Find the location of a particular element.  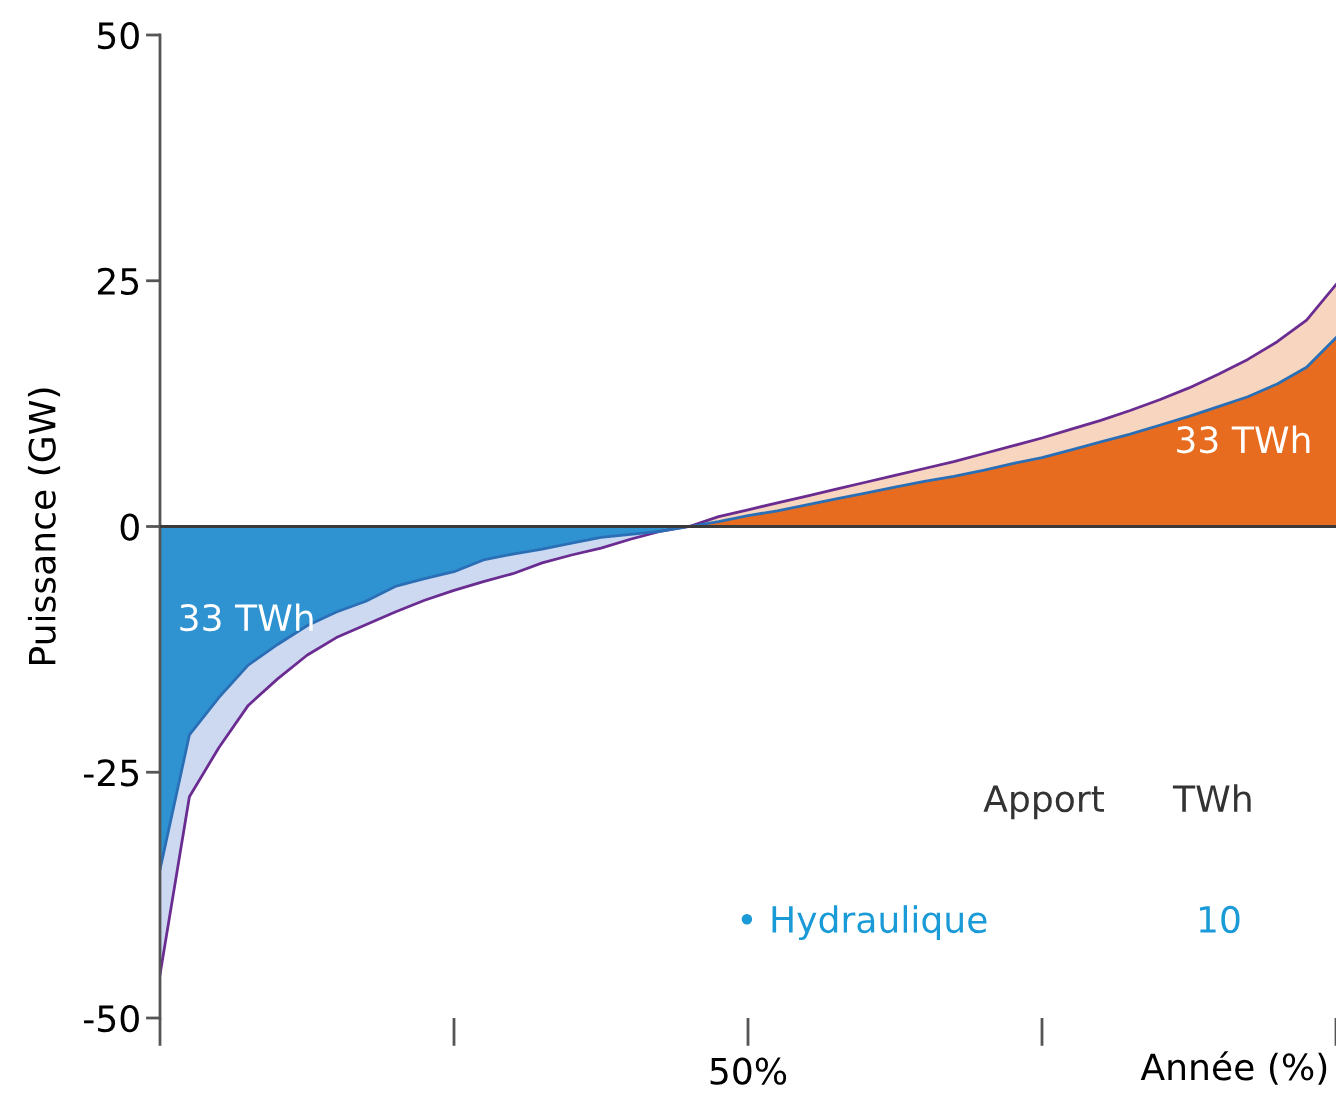

y-tick-label: 25 is located at coordinates (118, 281).